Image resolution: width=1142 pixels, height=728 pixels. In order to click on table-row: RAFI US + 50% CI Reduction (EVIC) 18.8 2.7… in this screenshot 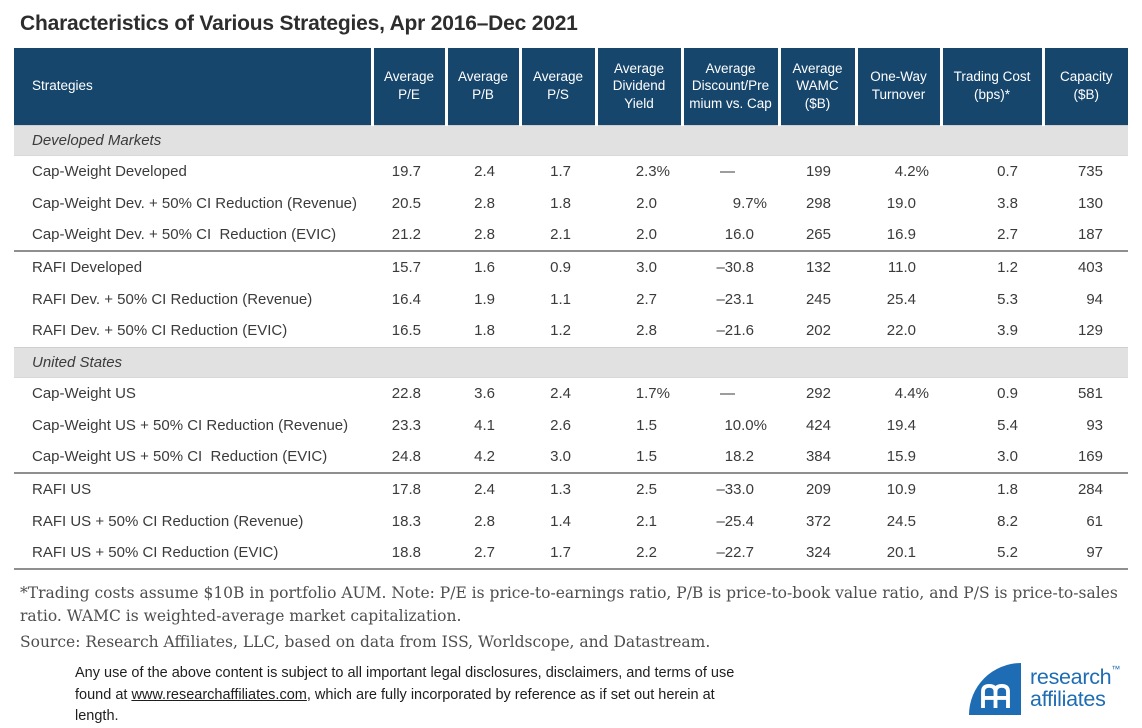, I will do `click(571, 553)`.